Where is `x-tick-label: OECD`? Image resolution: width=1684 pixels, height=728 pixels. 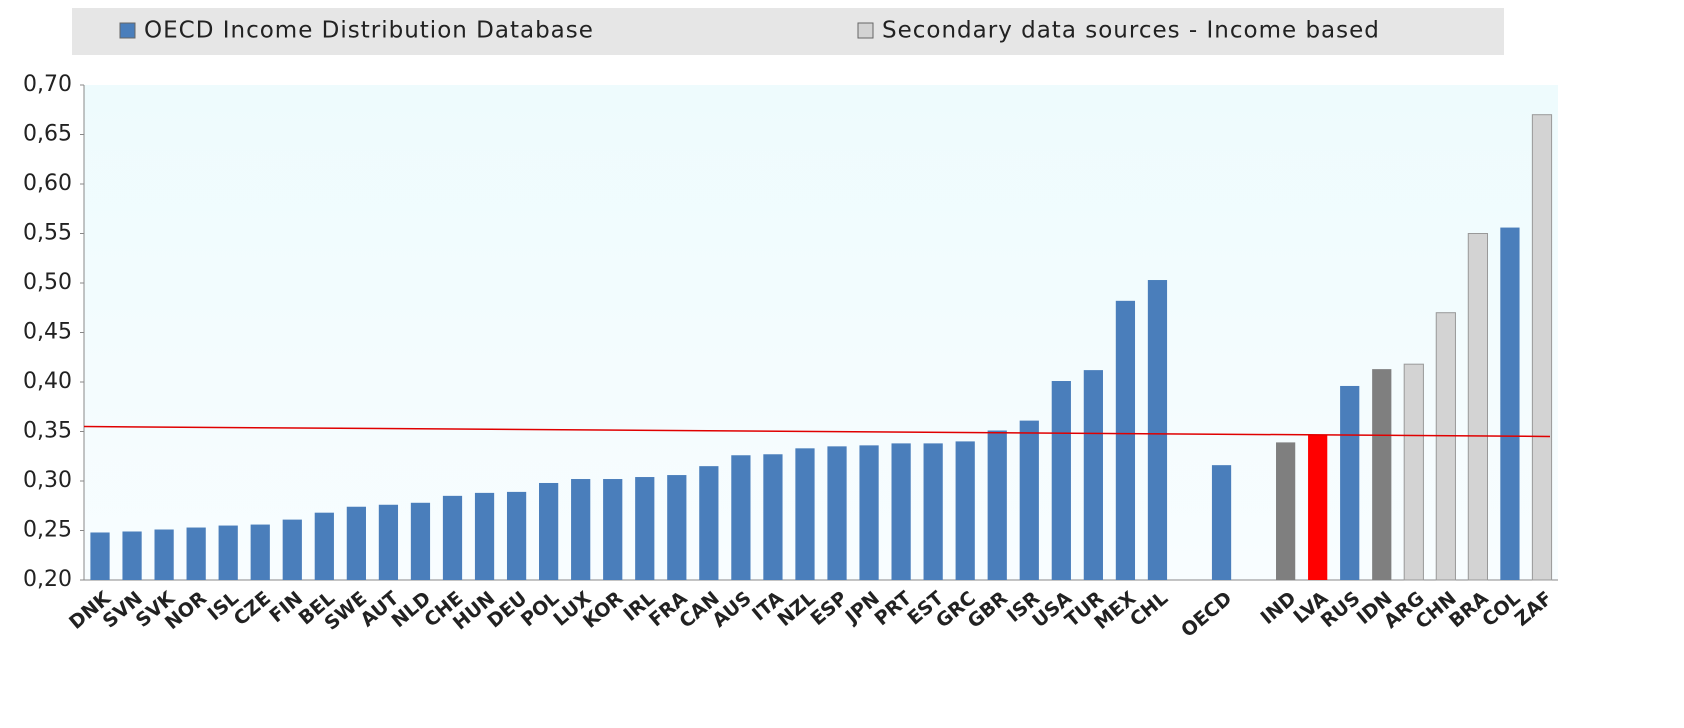 x-tick-label: OECD is located at coordinates (1206, 614).